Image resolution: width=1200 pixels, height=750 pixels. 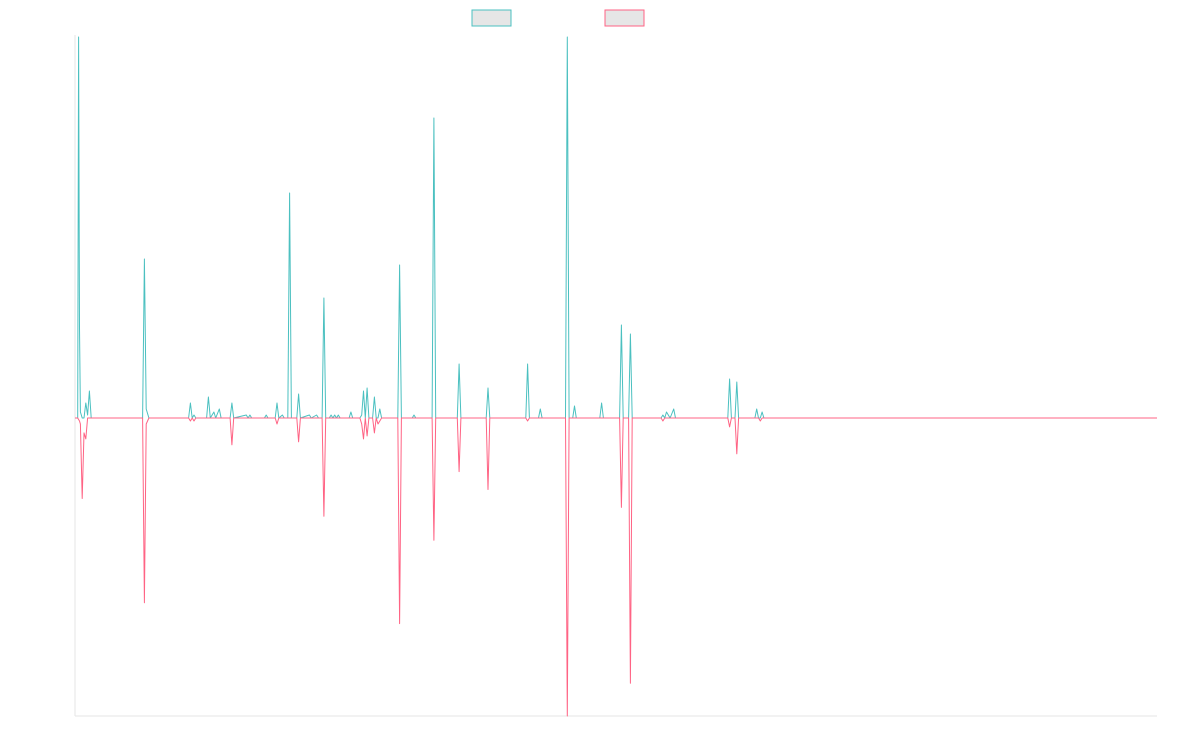 What do you see at coordinates (558, 18) in the screenshot?
I see `legend` at bounding box center [558, 18].